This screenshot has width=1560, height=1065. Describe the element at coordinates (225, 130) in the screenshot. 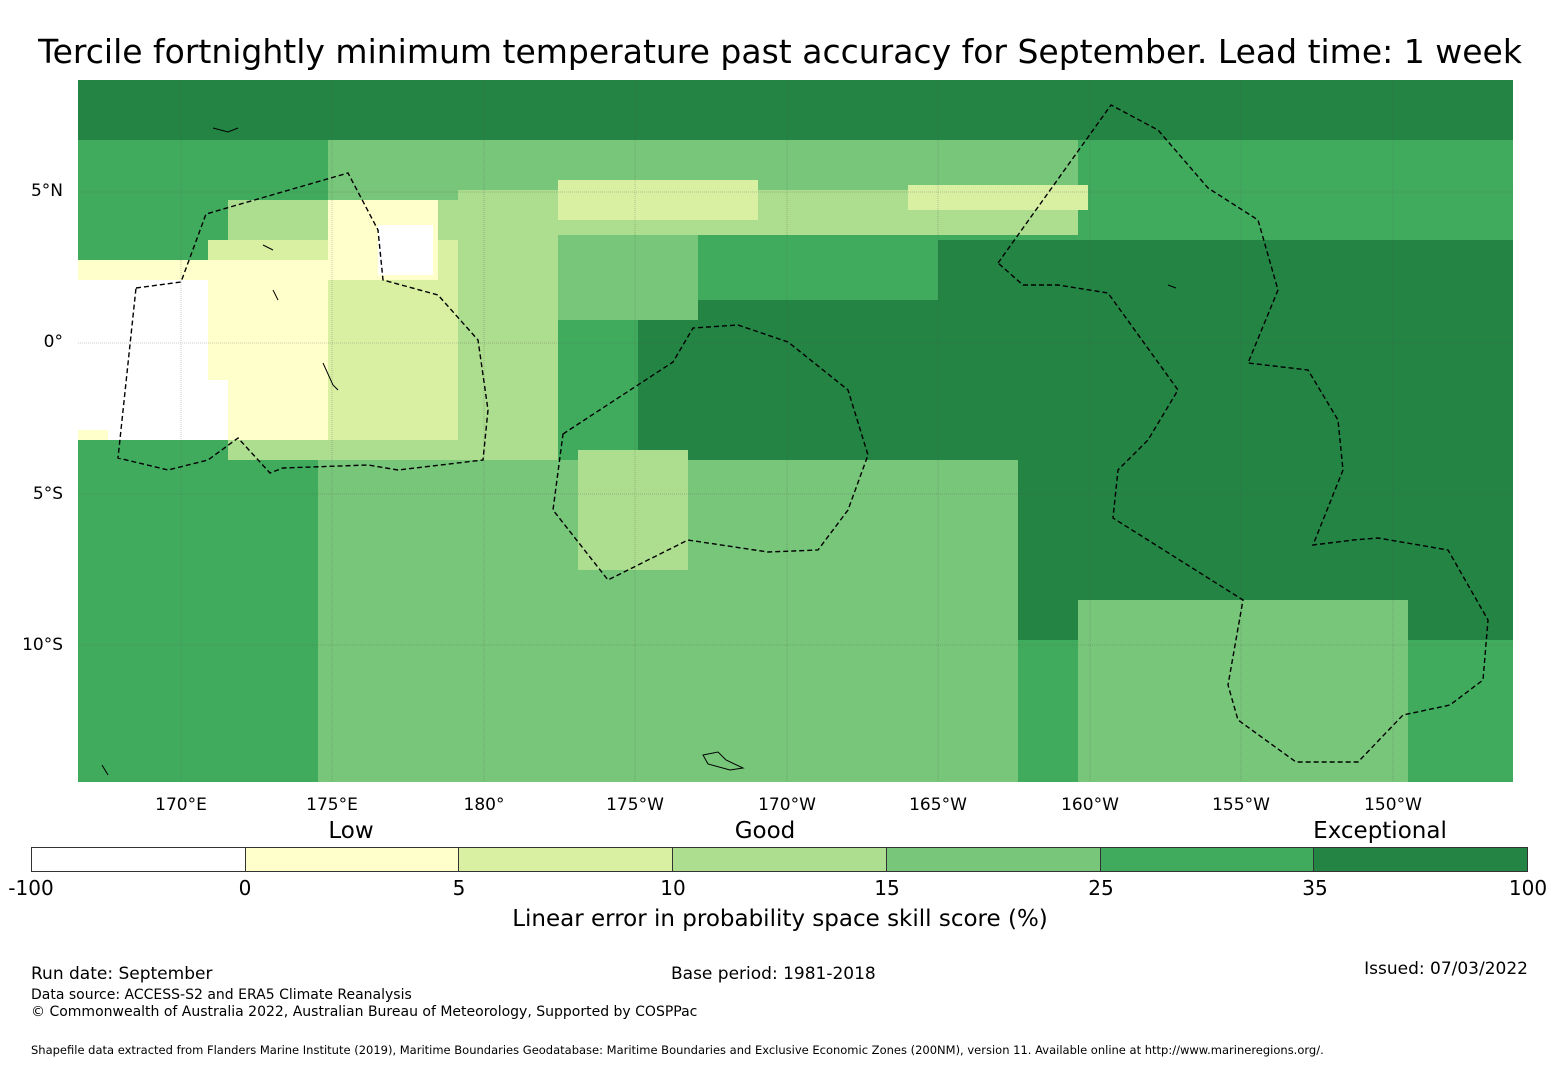

I see `island-north` at that location.